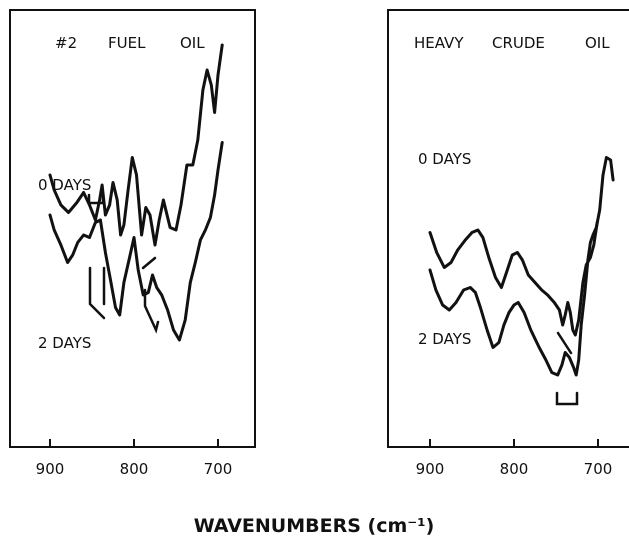 This screenshot has height=546, width=629. What do you see at coordinates (64, 185) in the screenshot?
I see `annotation-0-days-left: 0 DAYS` at bounding box center [64, 185].